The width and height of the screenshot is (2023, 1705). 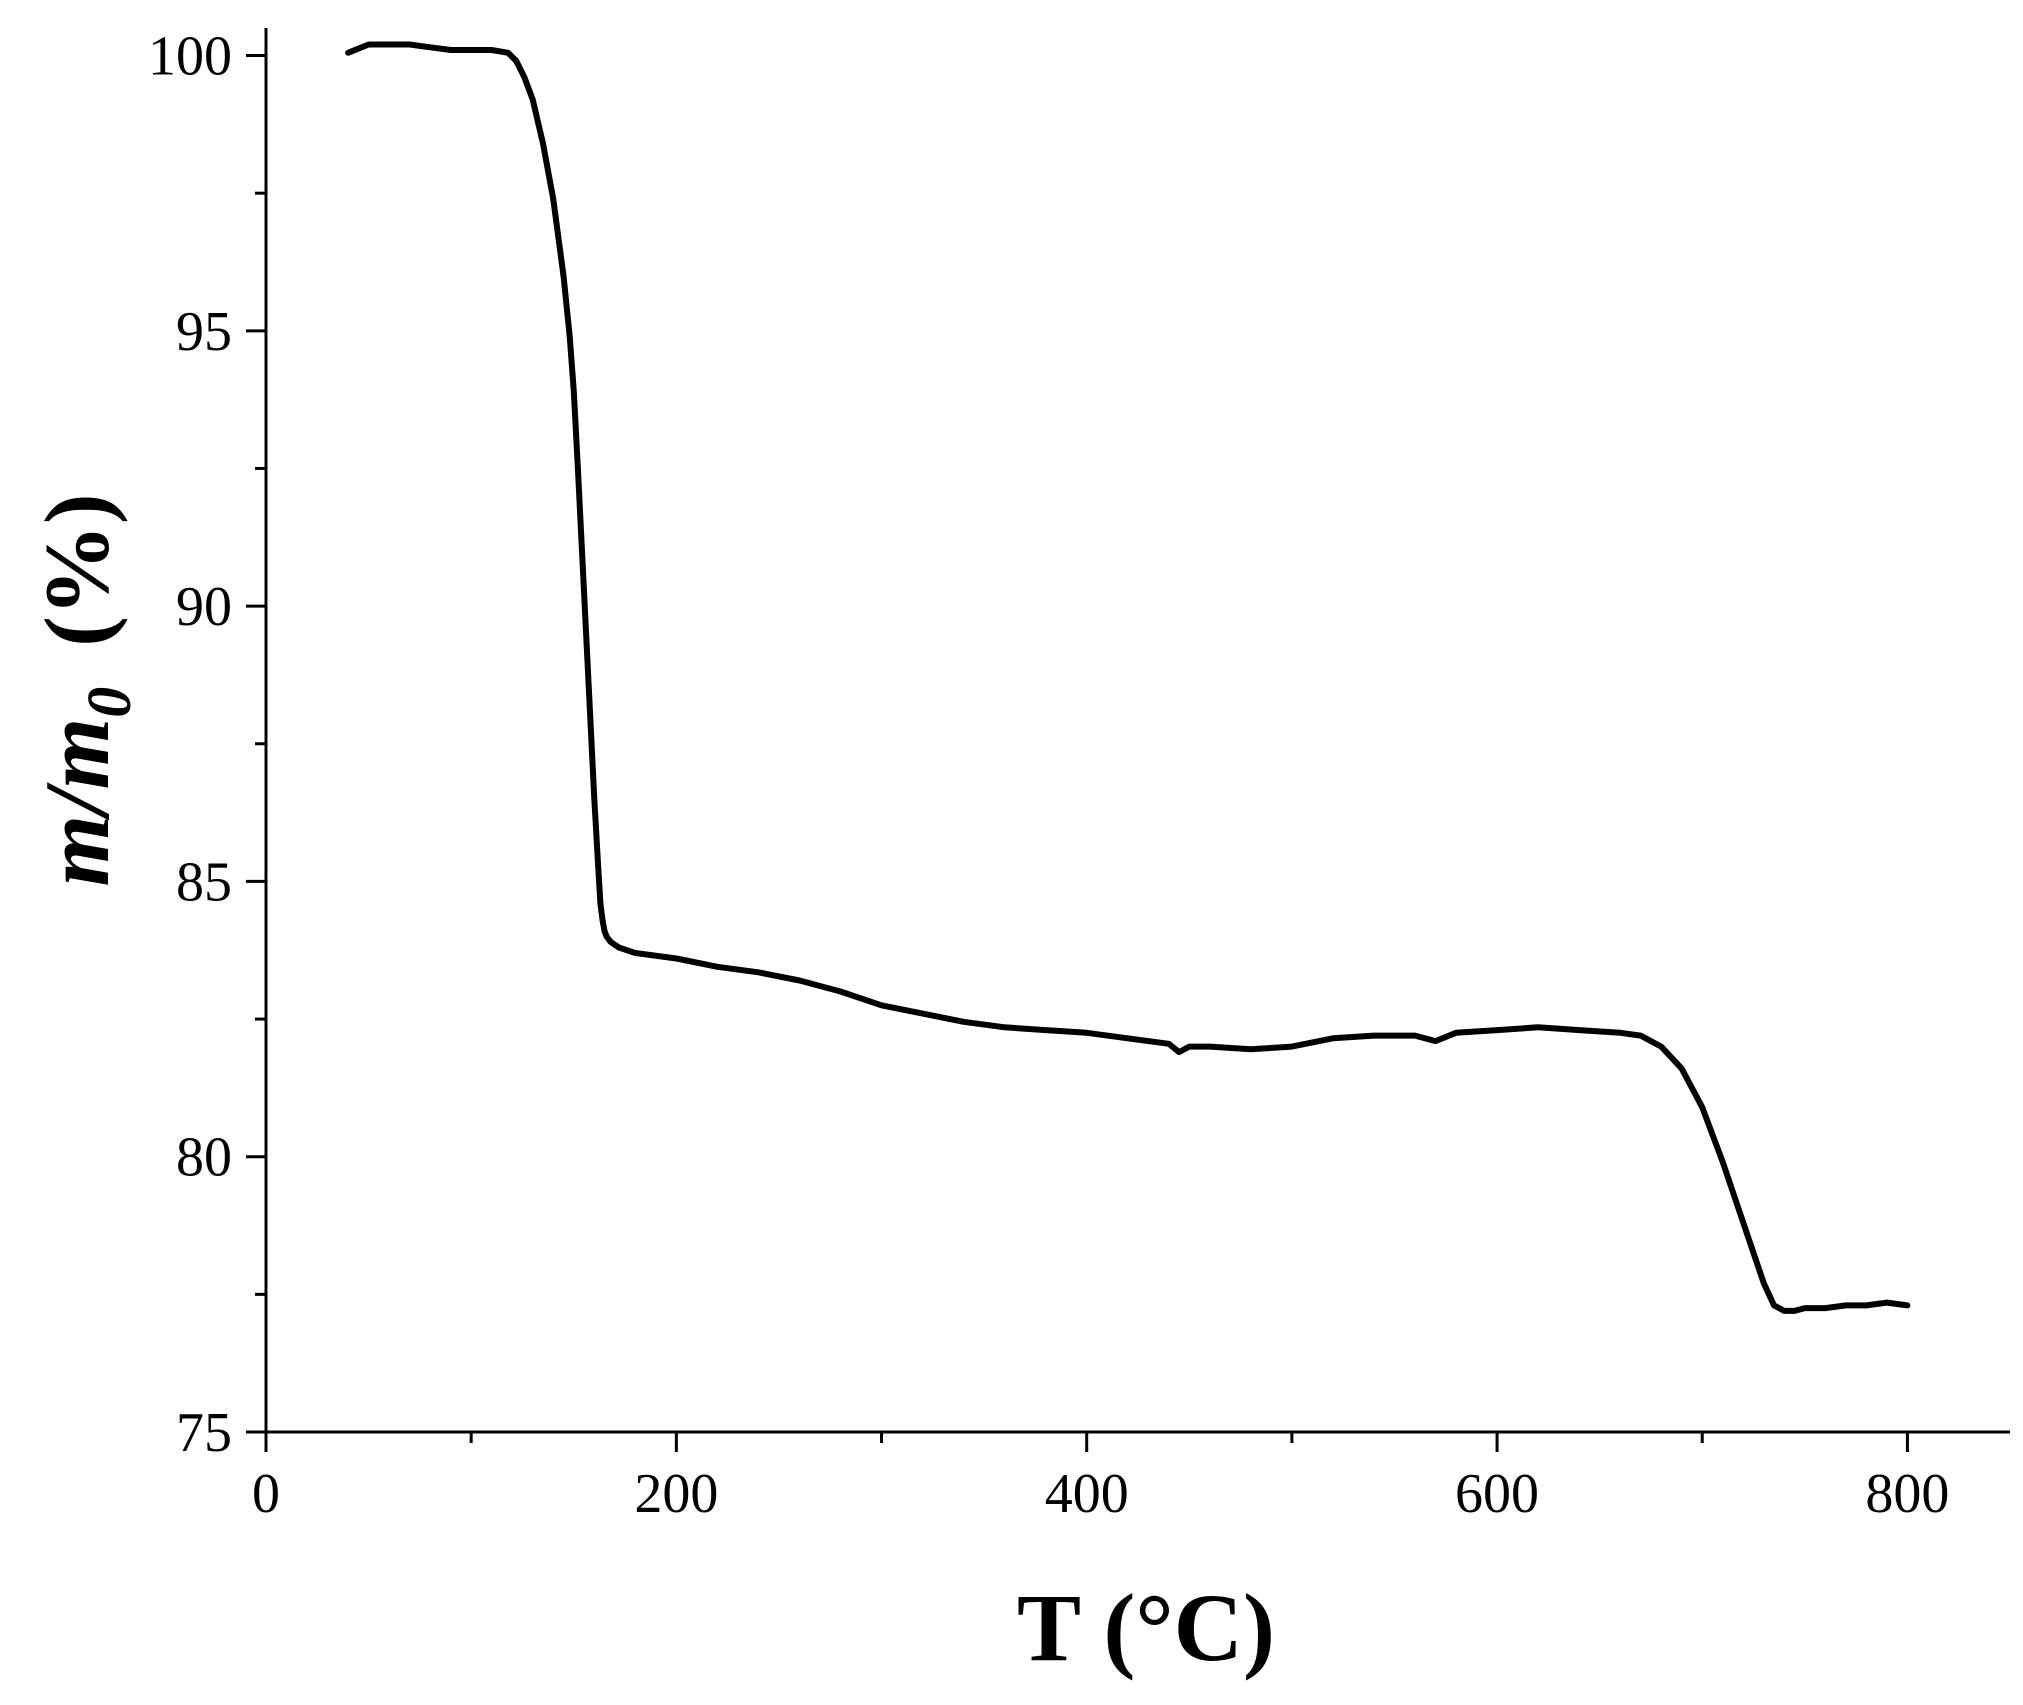 What do you see at coordinates (1907, 1494) in the screenshot?
I see `x-tick-label: 800` at bounding box center [1907, 1494].